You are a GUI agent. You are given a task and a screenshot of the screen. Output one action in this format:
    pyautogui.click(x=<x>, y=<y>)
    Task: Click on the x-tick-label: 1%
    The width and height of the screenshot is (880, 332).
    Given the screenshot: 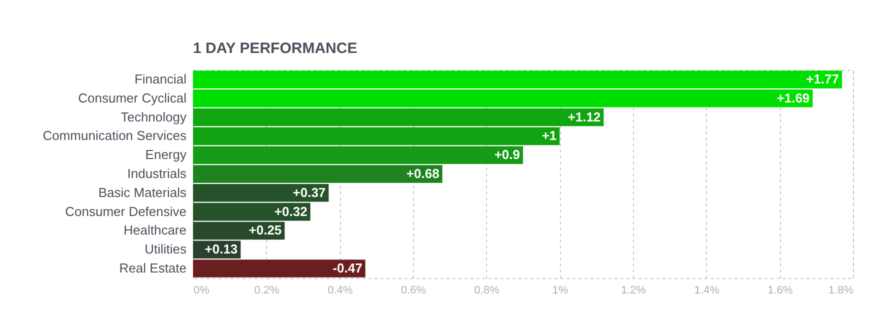 What is the action you would take?
    pyautogui.click(x=560, y=290)
    